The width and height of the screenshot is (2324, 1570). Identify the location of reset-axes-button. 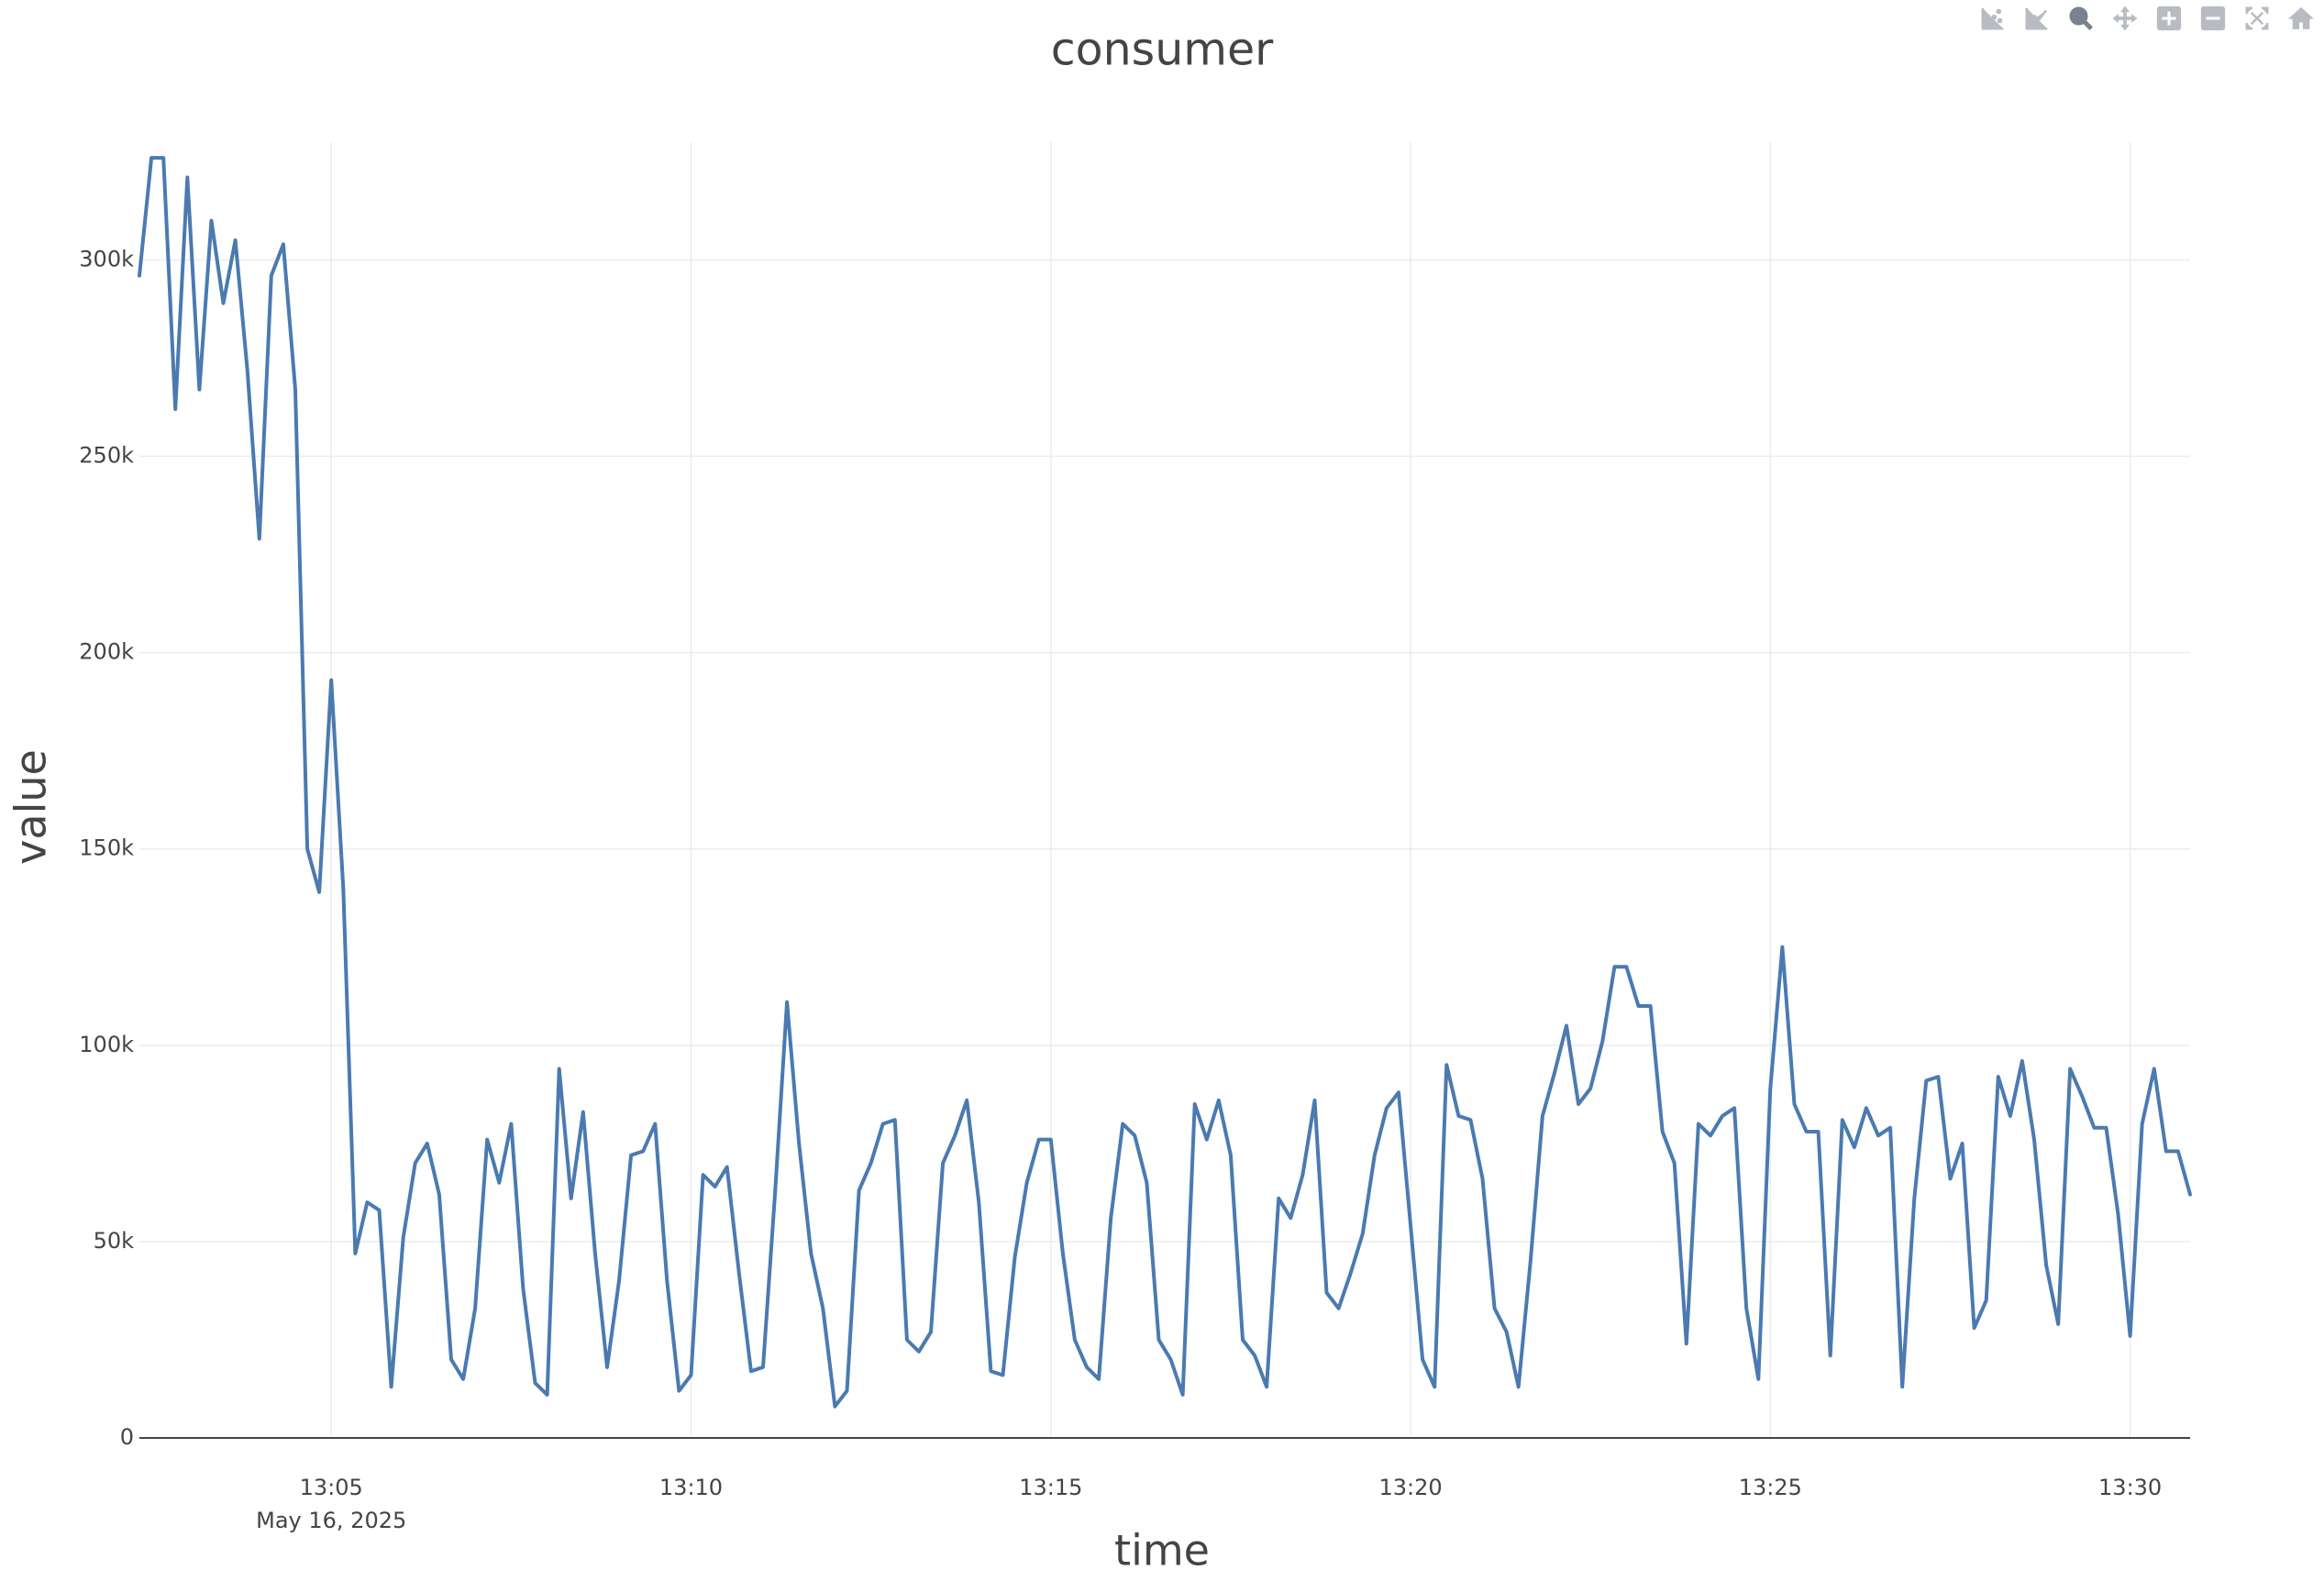
(2301, 18).